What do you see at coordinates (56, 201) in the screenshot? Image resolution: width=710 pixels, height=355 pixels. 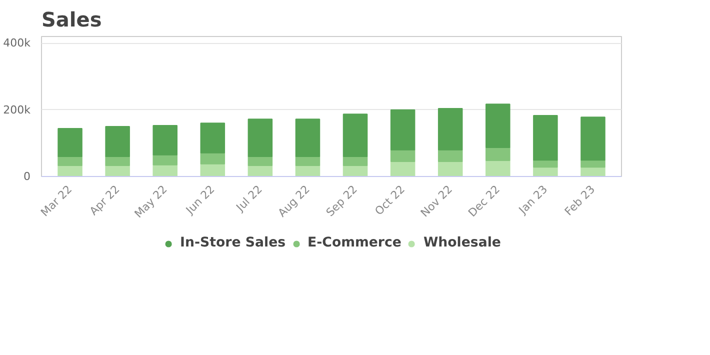 I see `x-tick-label: Mar 22` at bounding box center [56, 201].